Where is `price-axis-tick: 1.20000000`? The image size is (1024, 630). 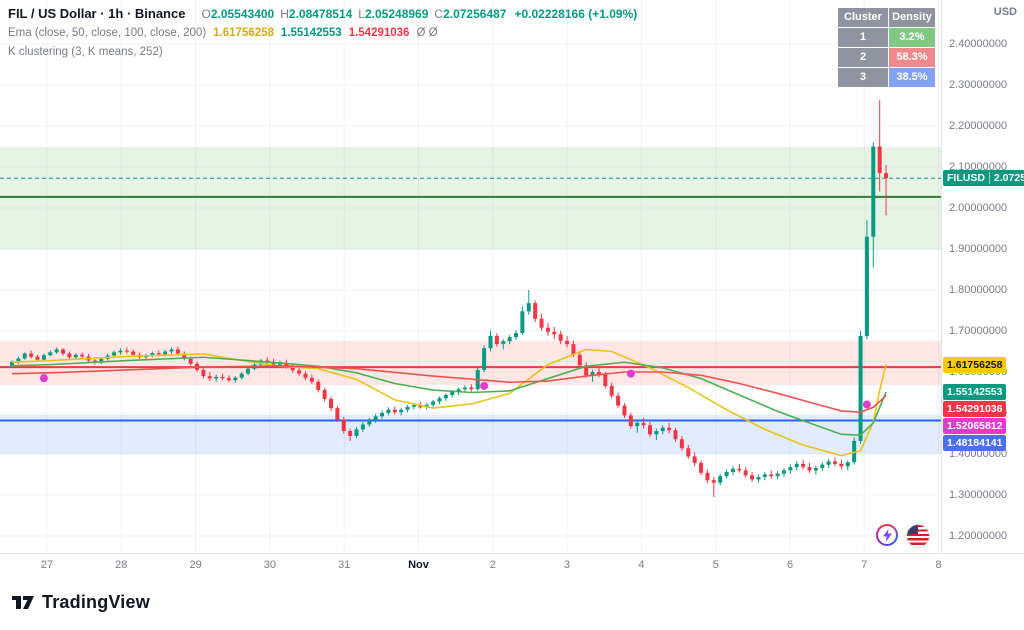 price-axis-tick: 1.20000000 is located at coordinates (978, 536).